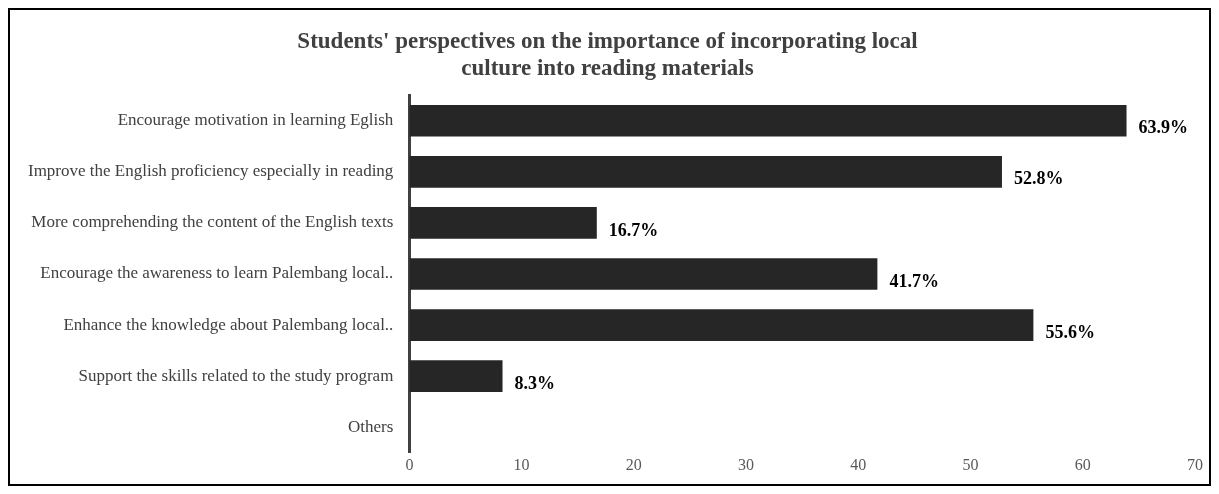  I want to click on x-tick-label: 0, so click(409, 464).